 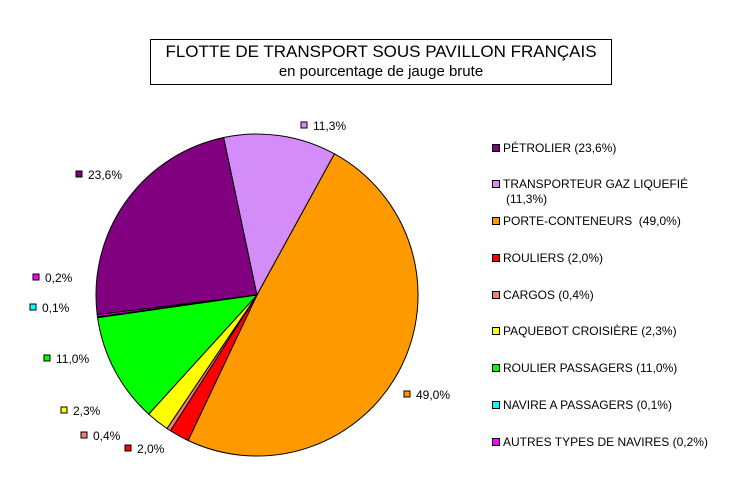 What do you see at coordinates (590, 368) in the screenshot?
I see `legend-label: ROULIER PASSAGERS (11,0%)` at bounding box center [590, 368].